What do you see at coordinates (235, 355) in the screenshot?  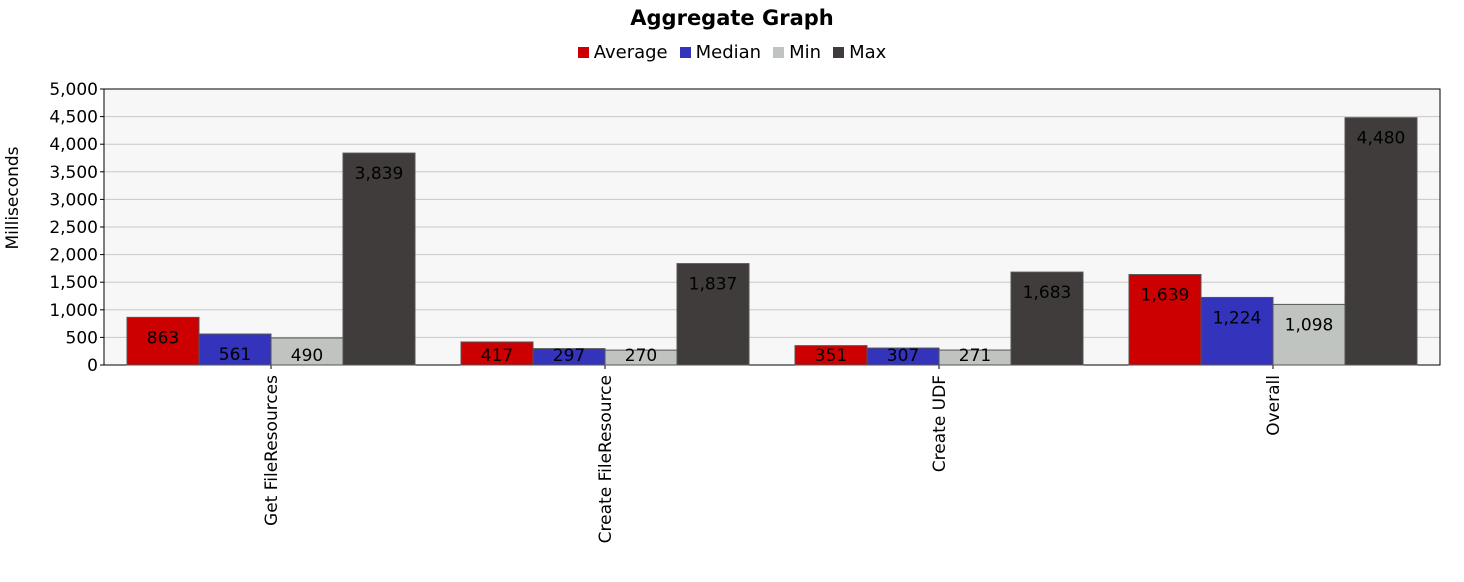 I see `bar-value-label: 561` at bounding box center [235, 355].